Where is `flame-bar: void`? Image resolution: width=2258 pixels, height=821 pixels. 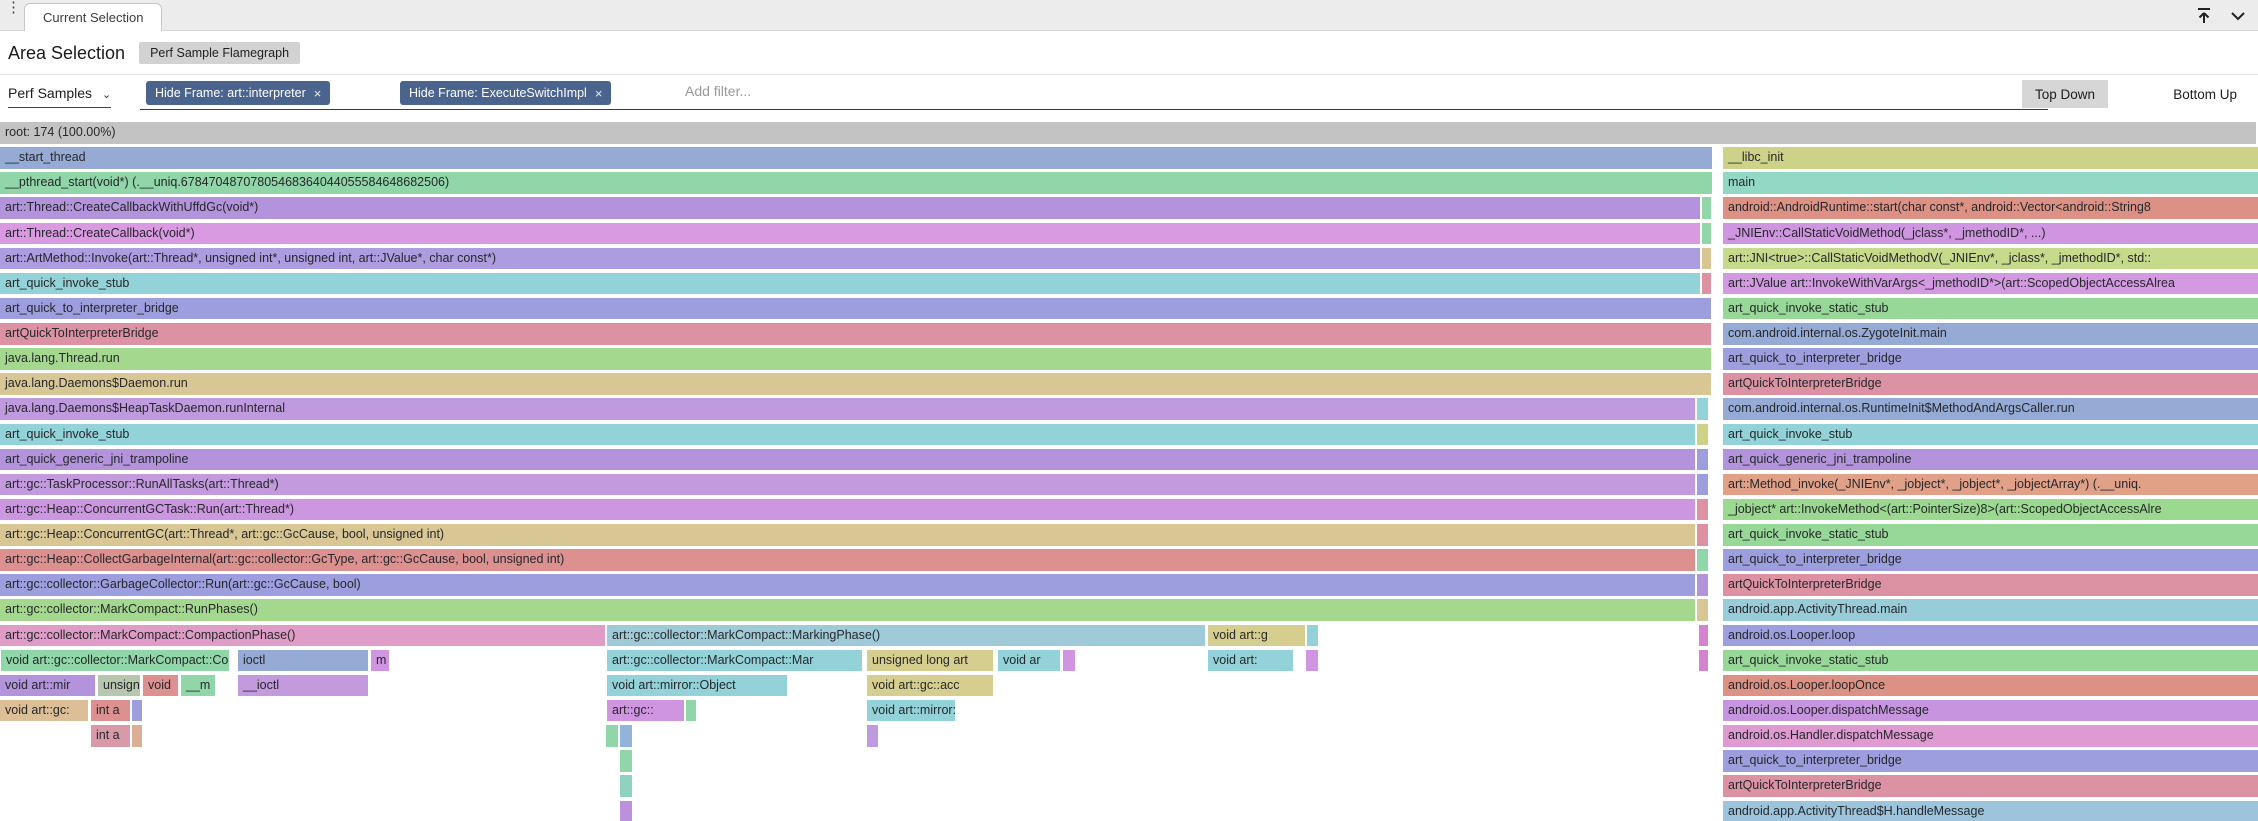 flame-bar: void is located at coordinates (160, 685).